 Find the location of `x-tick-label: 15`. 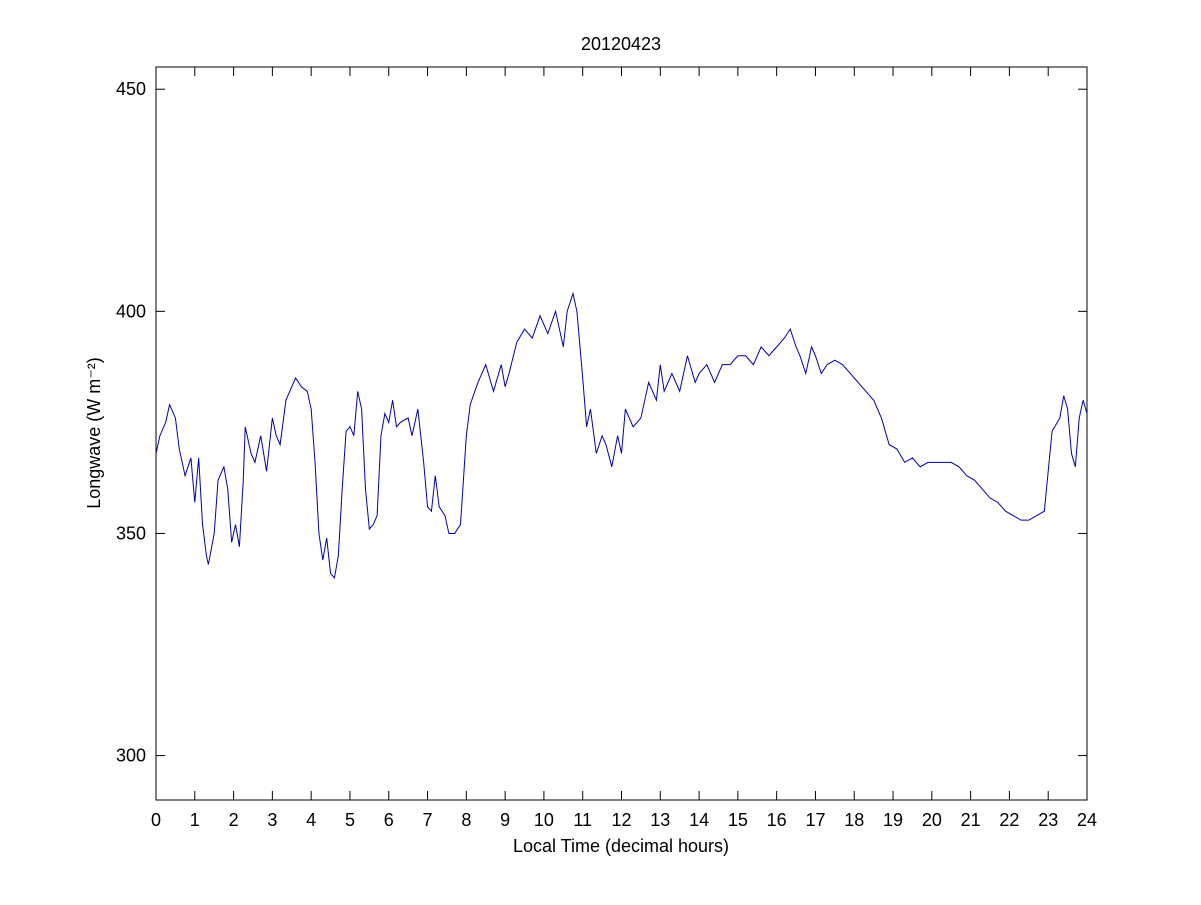

x-tick-label: 15 is located at coordinates (738, 820).